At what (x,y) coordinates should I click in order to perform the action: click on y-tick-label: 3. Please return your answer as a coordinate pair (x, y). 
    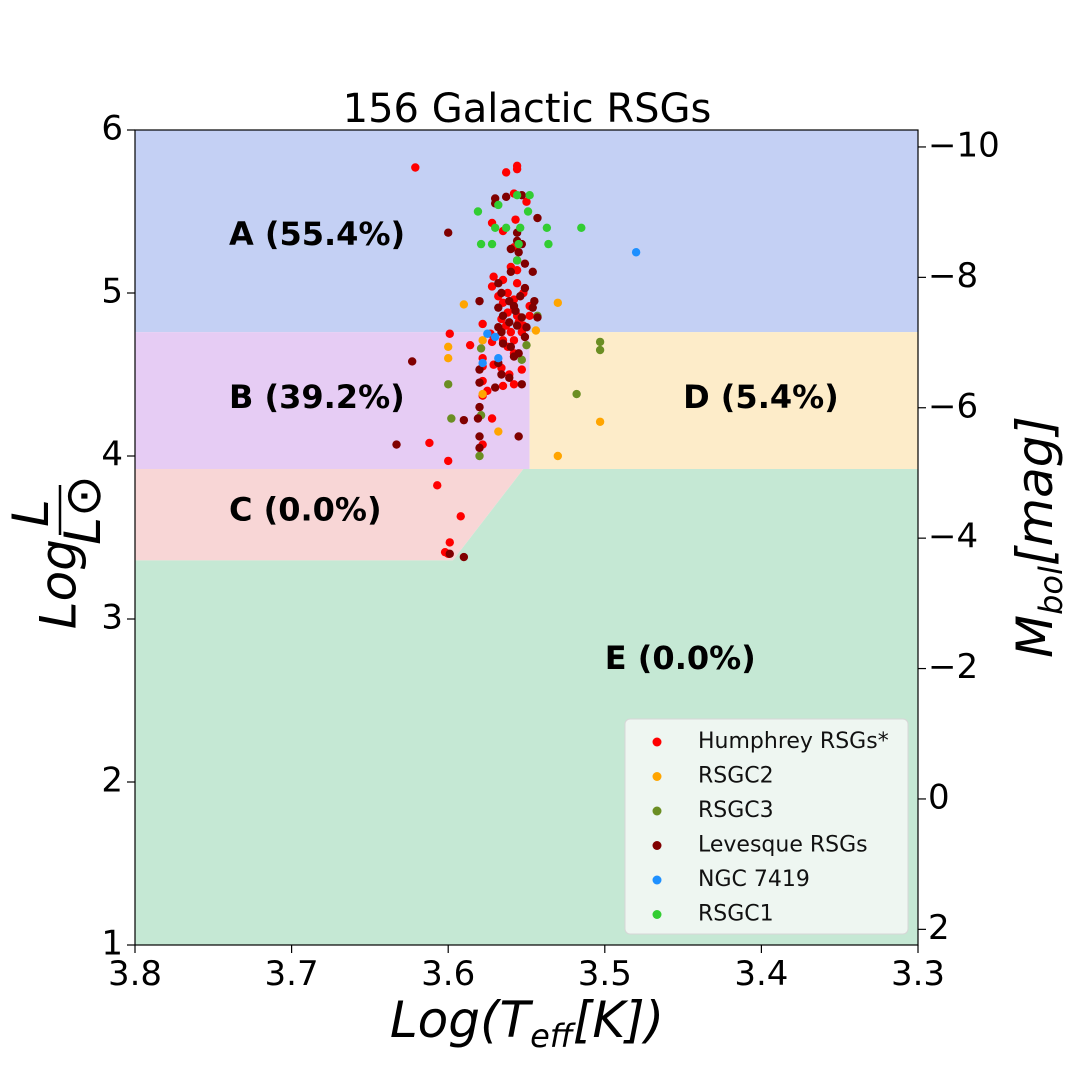
    Looking at the image, I should click on (112, 618).